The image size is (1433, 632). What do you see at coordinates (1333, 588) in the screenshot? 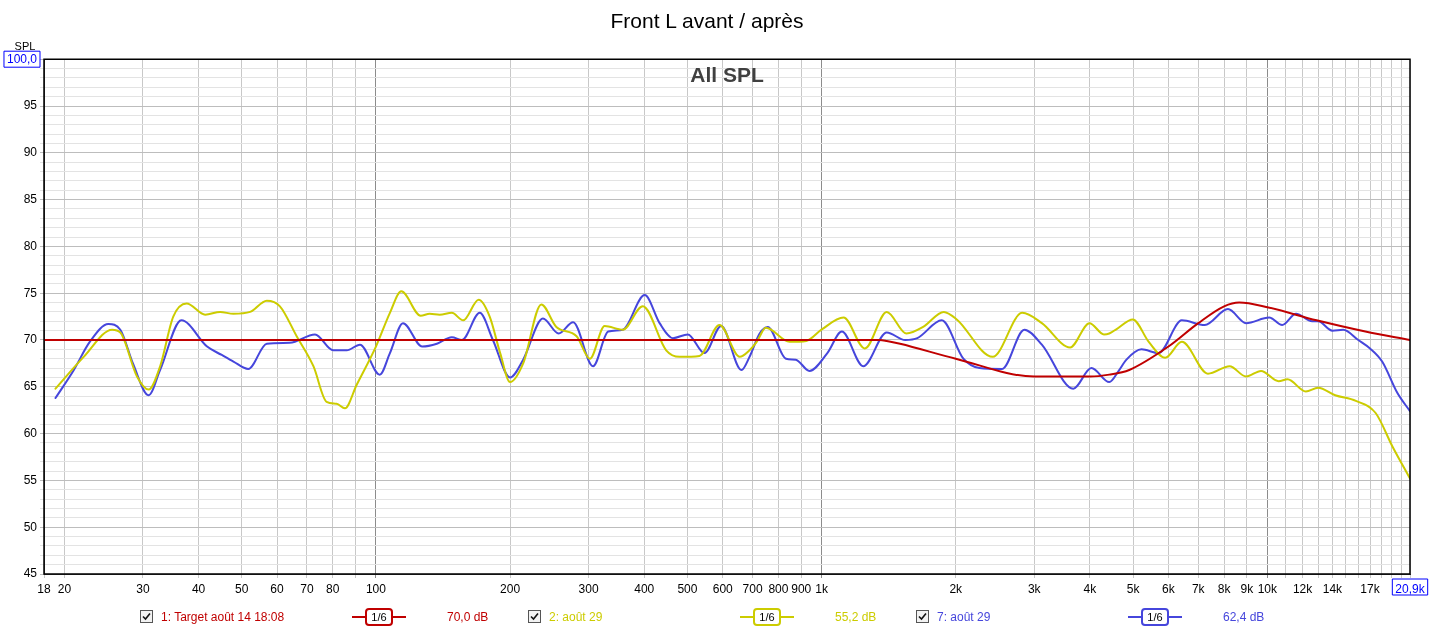
I see `x-tick-label: 14k` at bounding box center [1333, 588].